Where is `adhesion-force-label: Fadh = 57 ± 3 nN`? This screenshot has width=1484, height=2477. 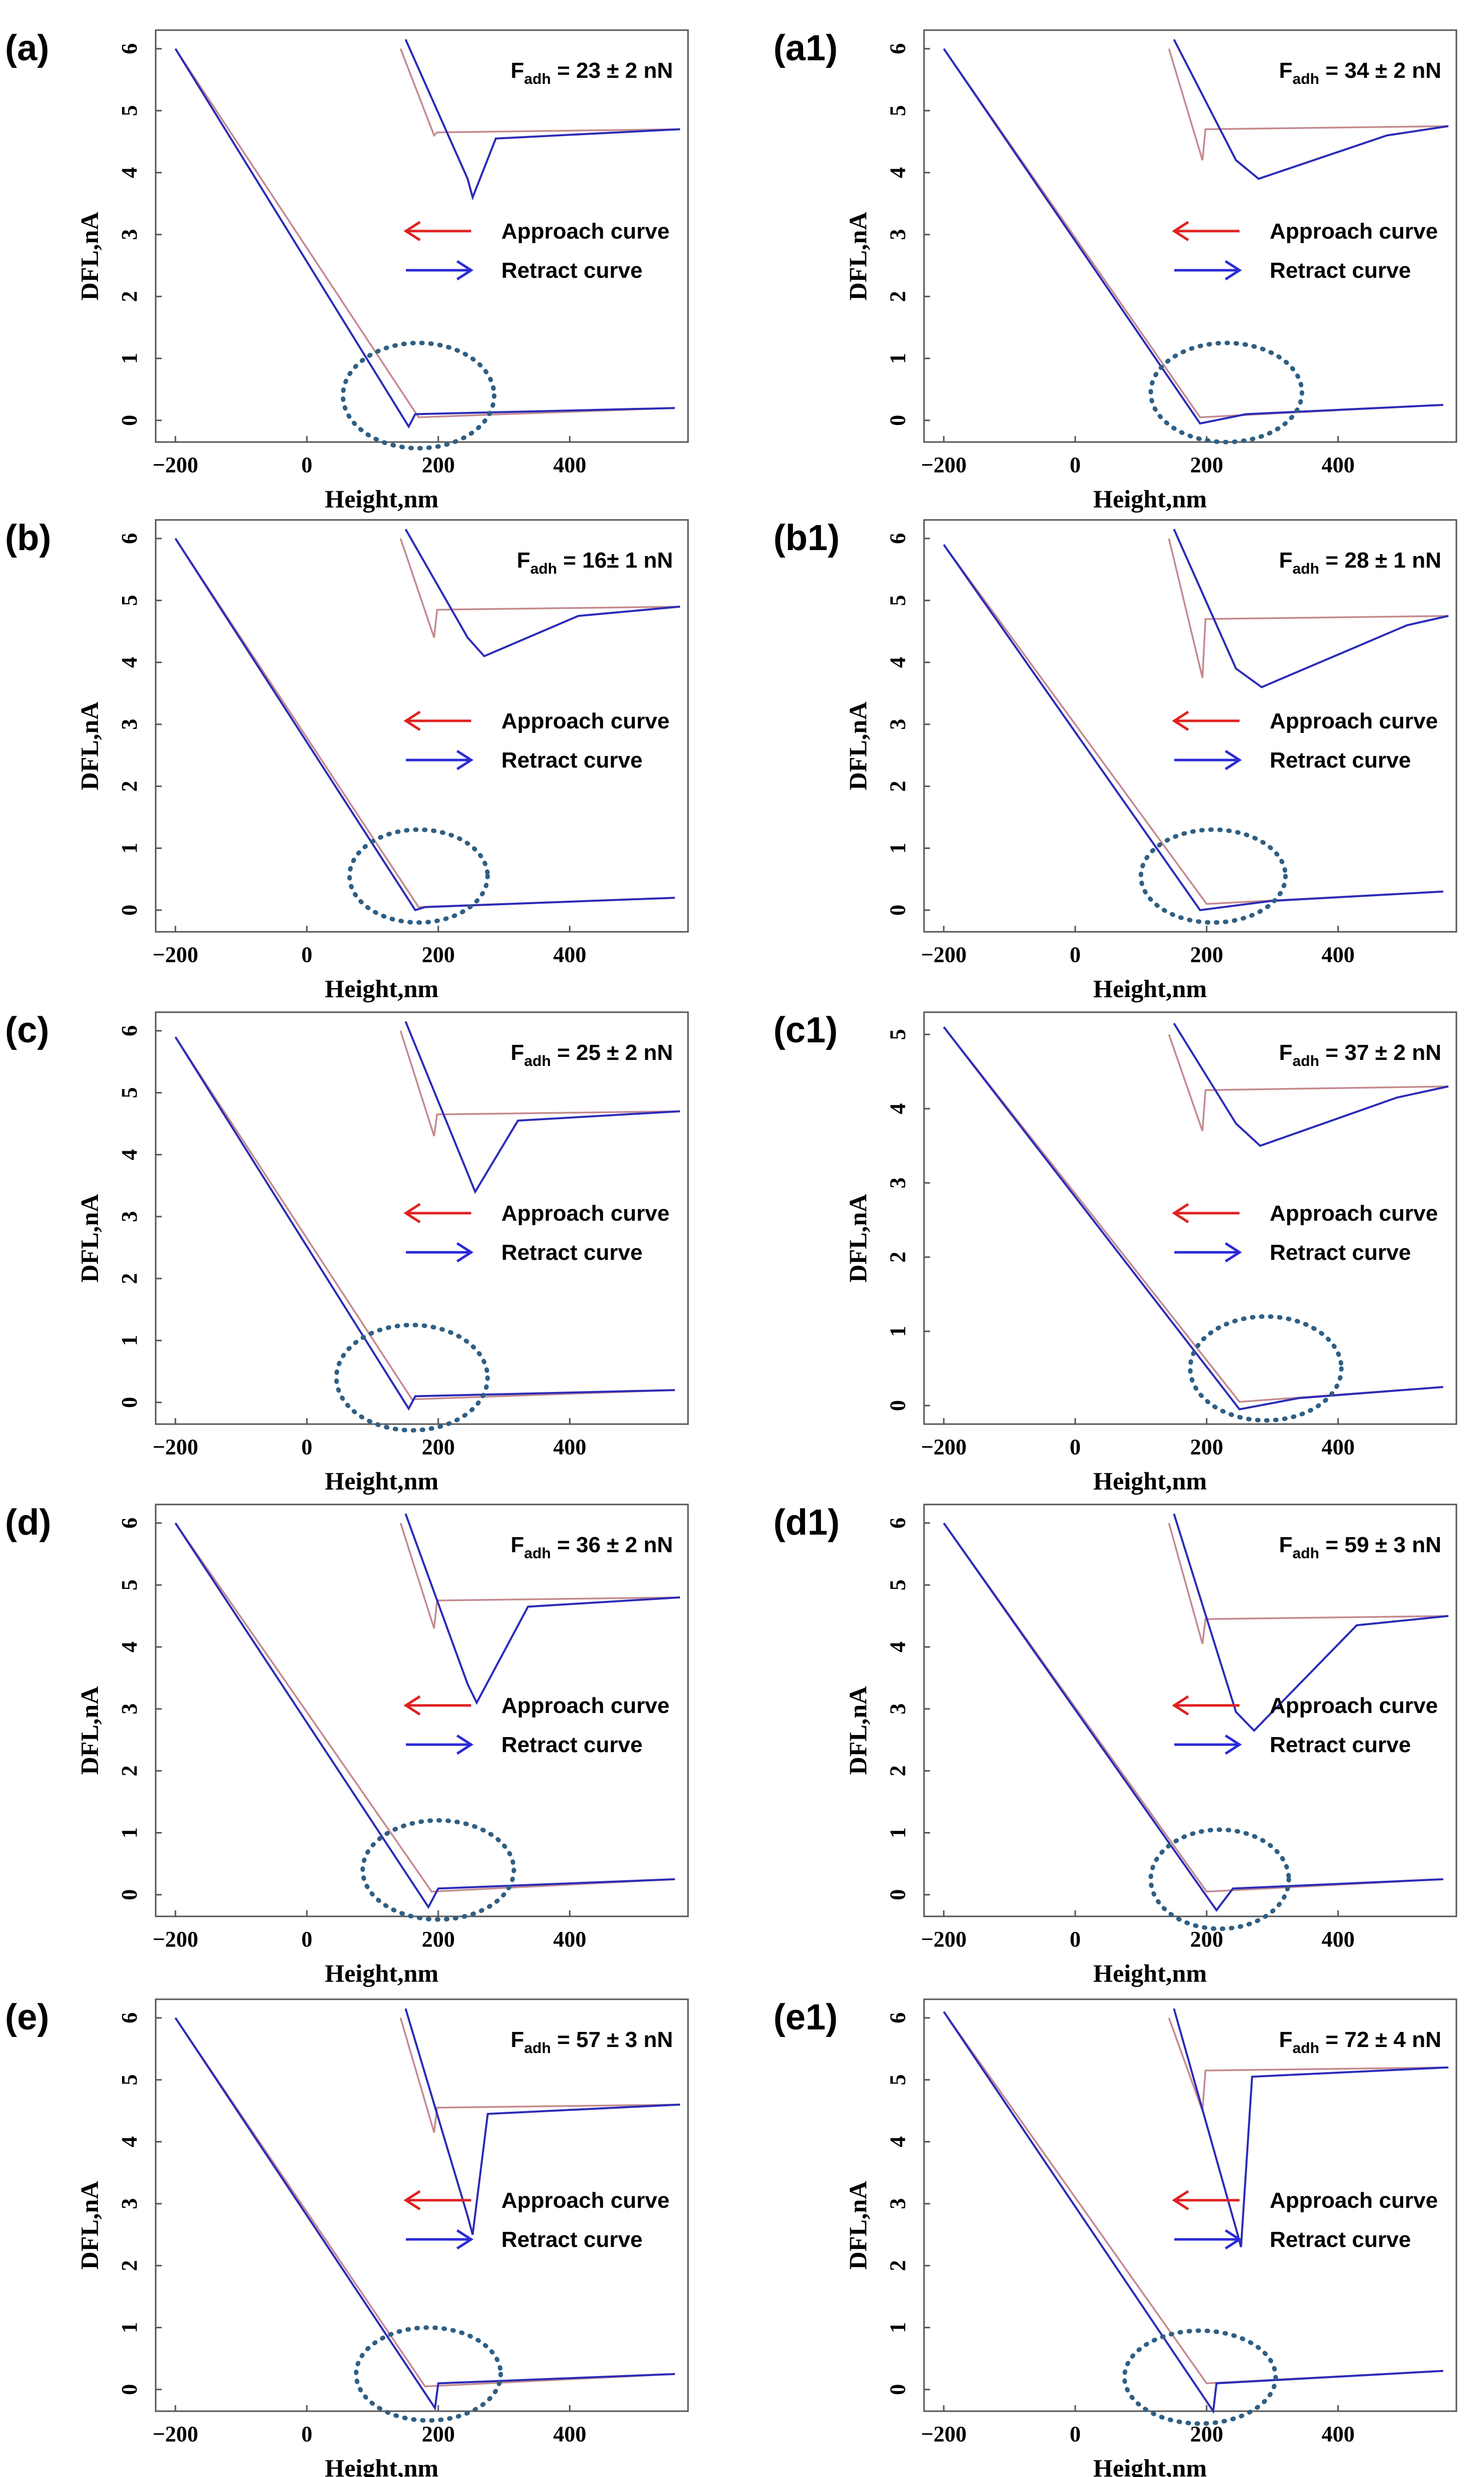
adhesion-force-label: Fadh = 57 ± 3 nN is located at coordinates (592, 2042).